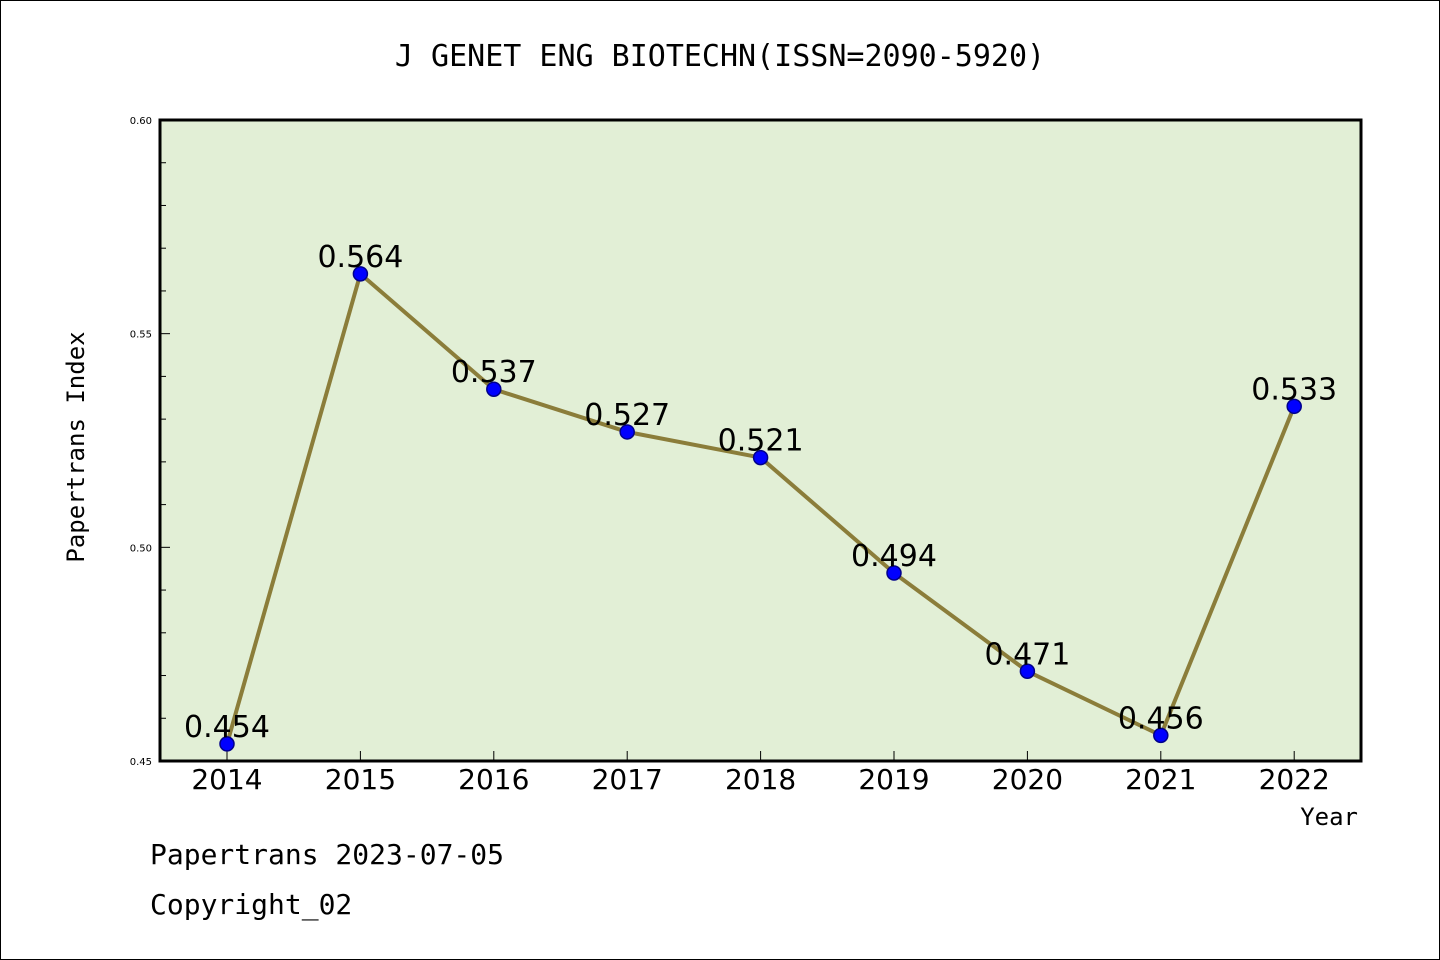 The image size is (1440, 960). I want to click on x-tick-label: 2019, so click(893, 779).